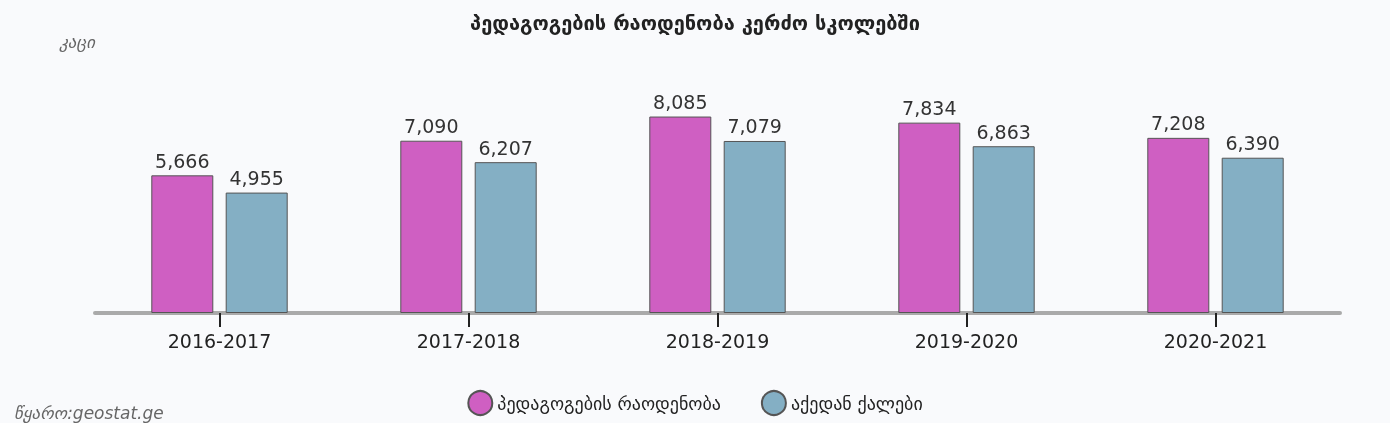 The height and width of the screenshot is (423, 1390). What do you see at coordinates (431, 126) in the screenshot?
I see `data-label: 7,090` at bounding box center [431, 126].